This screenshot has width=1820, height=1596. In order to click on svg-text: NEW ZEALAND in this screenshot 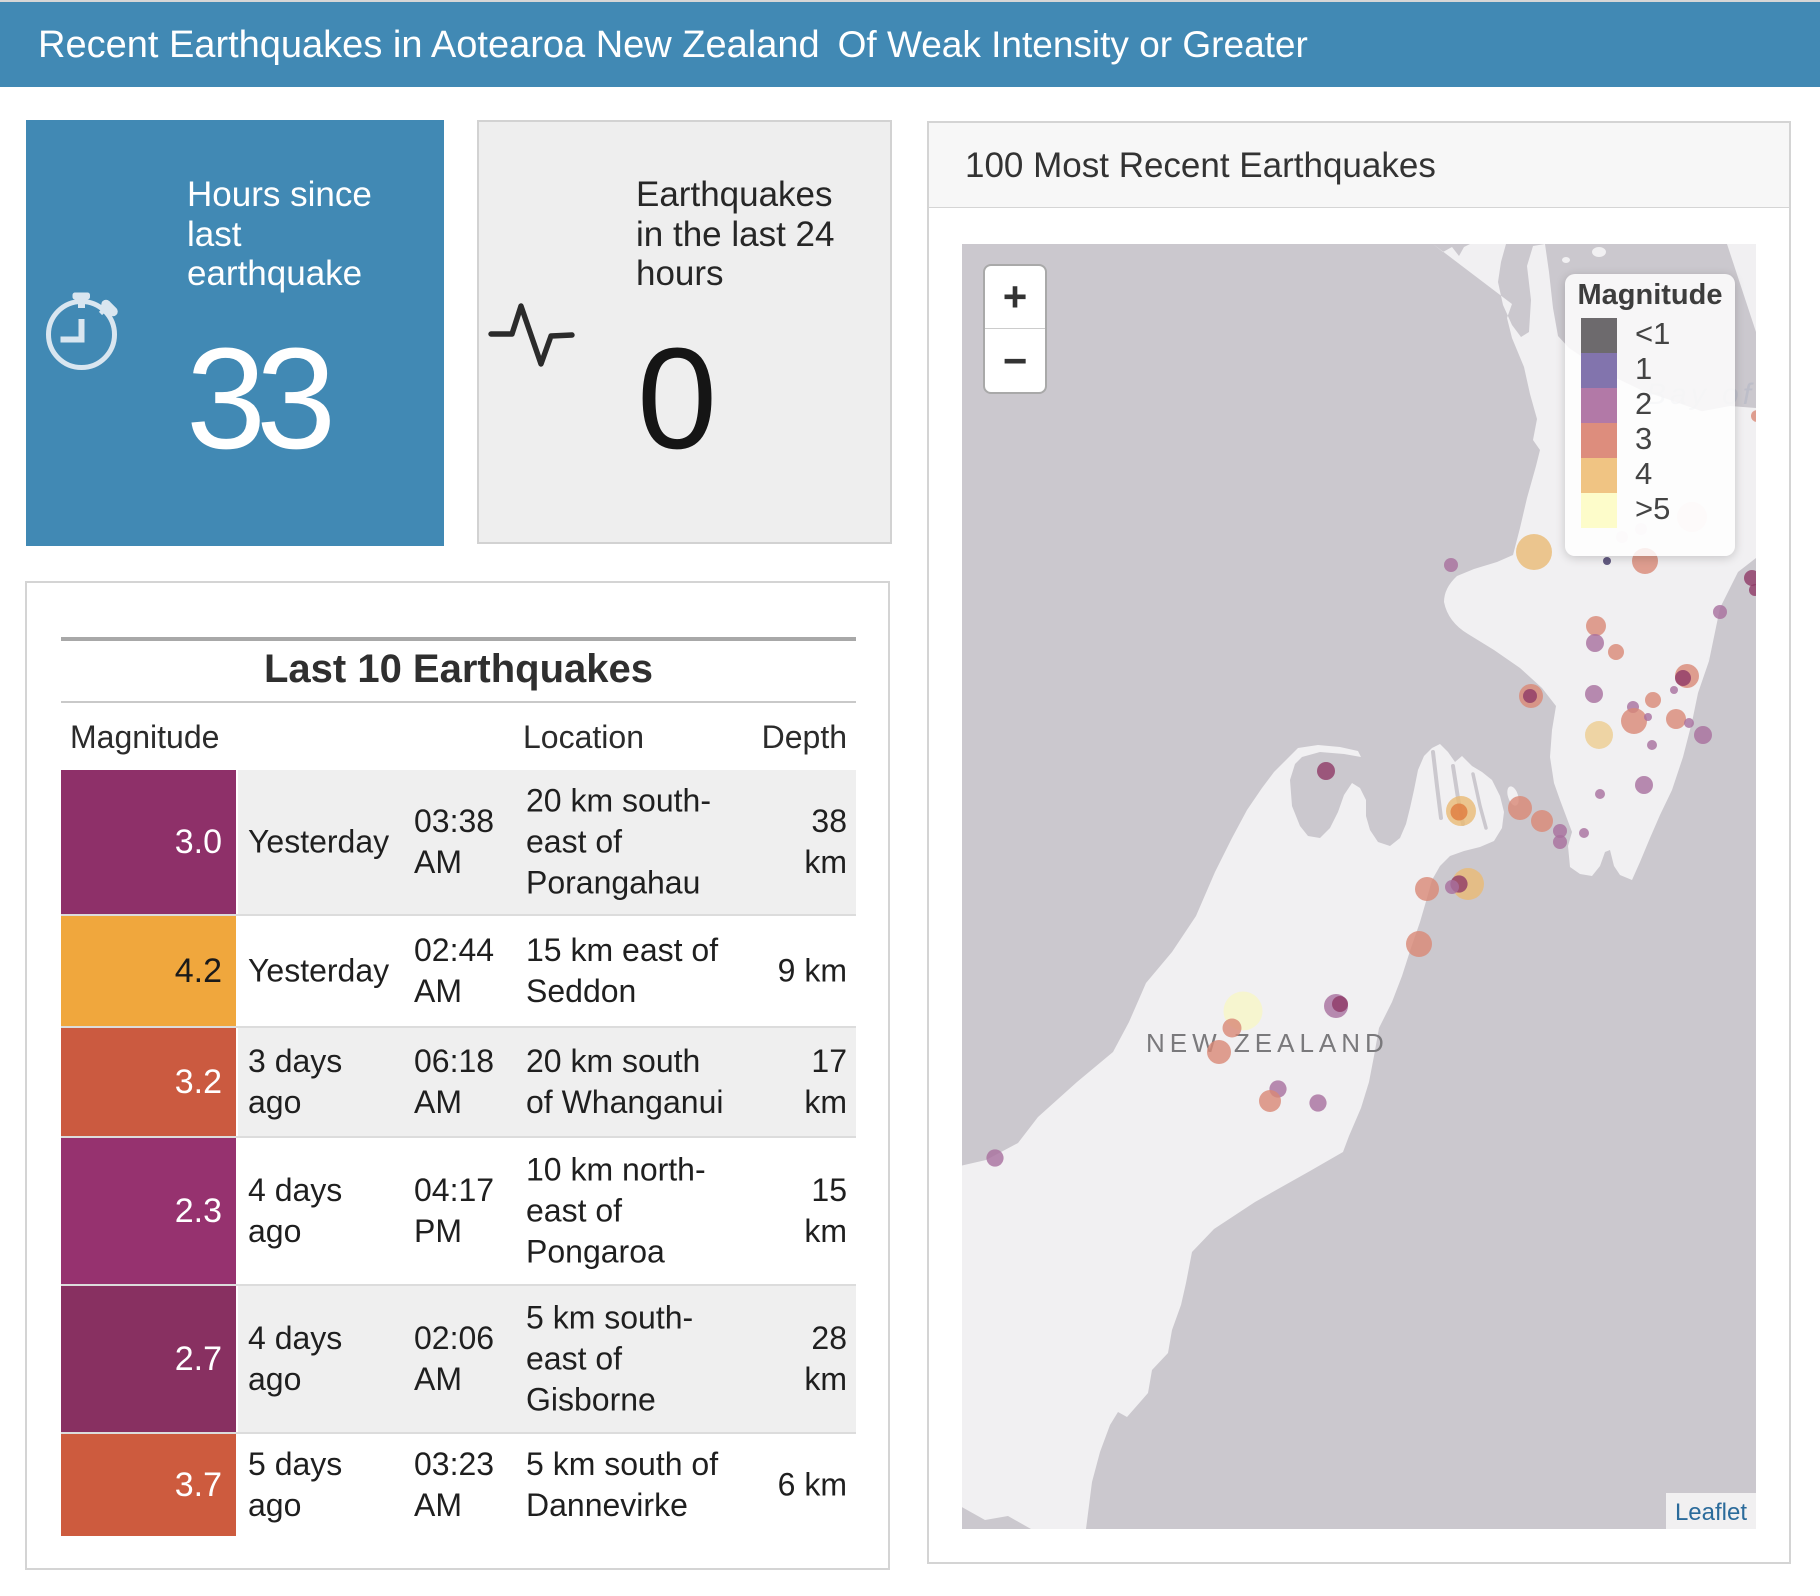, I will do `click(1267, 1043)`.